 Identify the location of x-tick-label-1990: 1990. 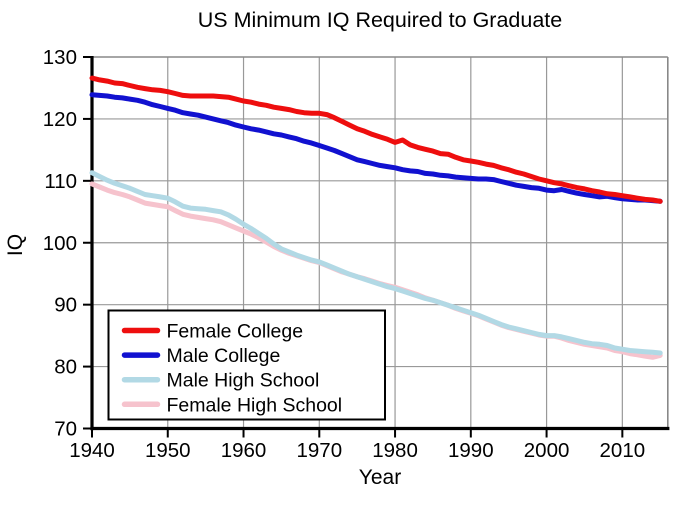
(471, 450).